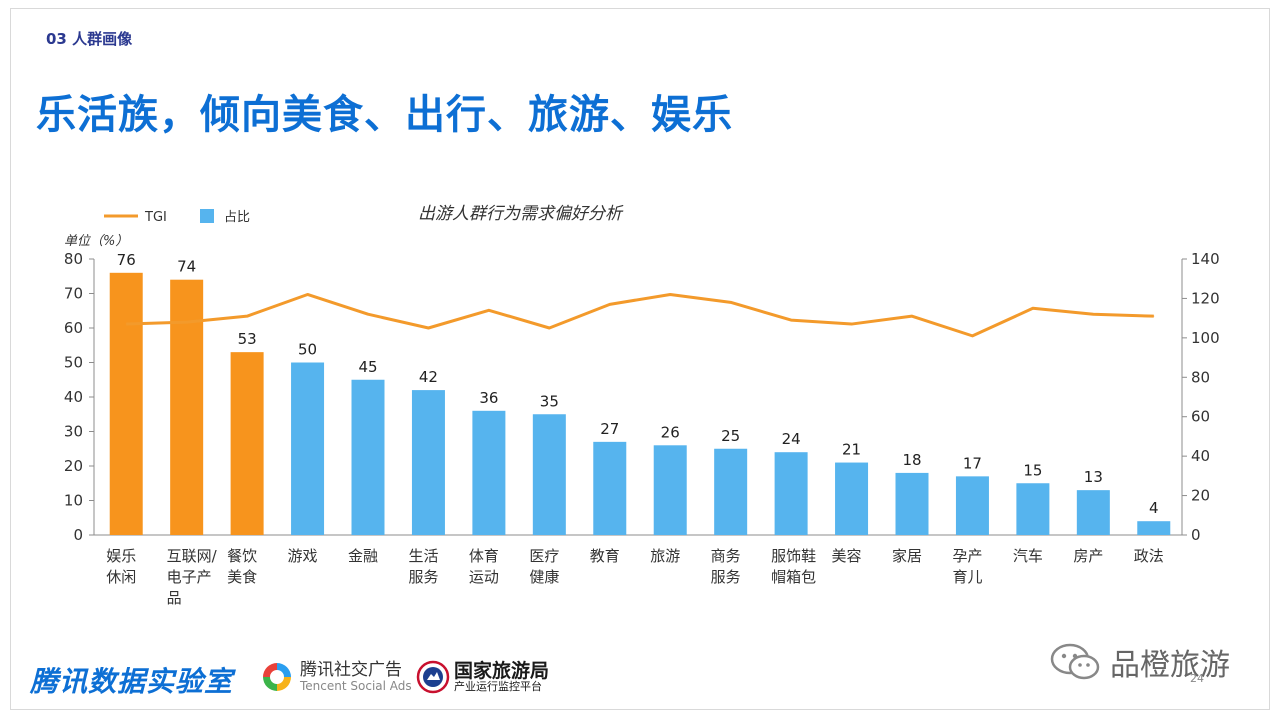  I want to click on category-label-line: 休闲, so click(121, 577).